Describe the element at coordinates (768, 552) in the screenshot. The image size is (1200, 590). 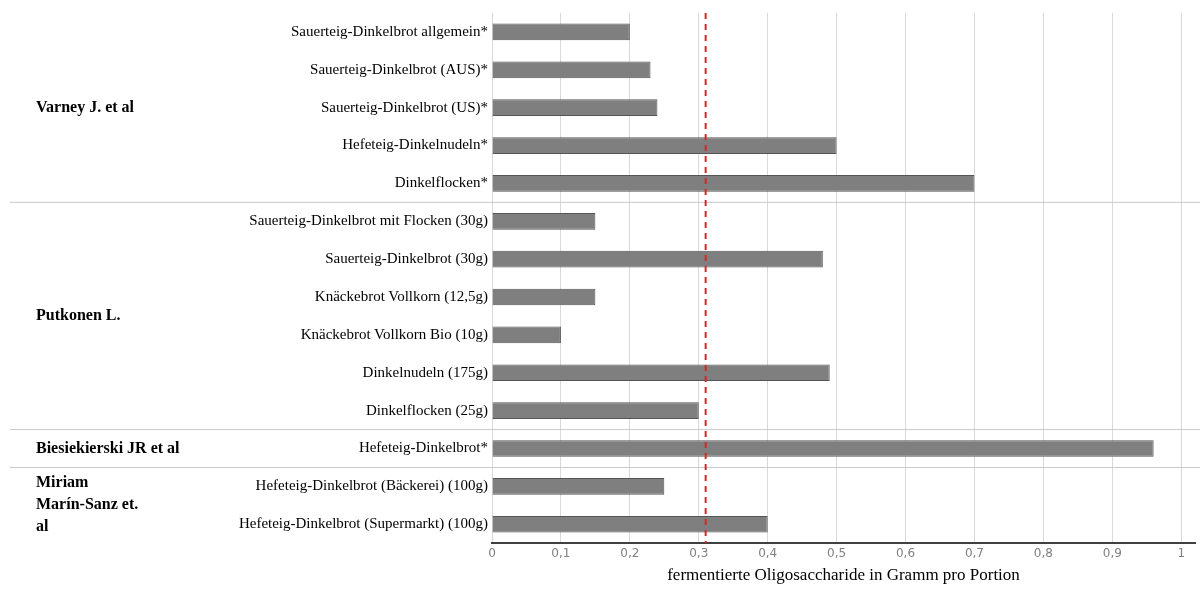
I see `x-tick-label: 0,4` at that location.